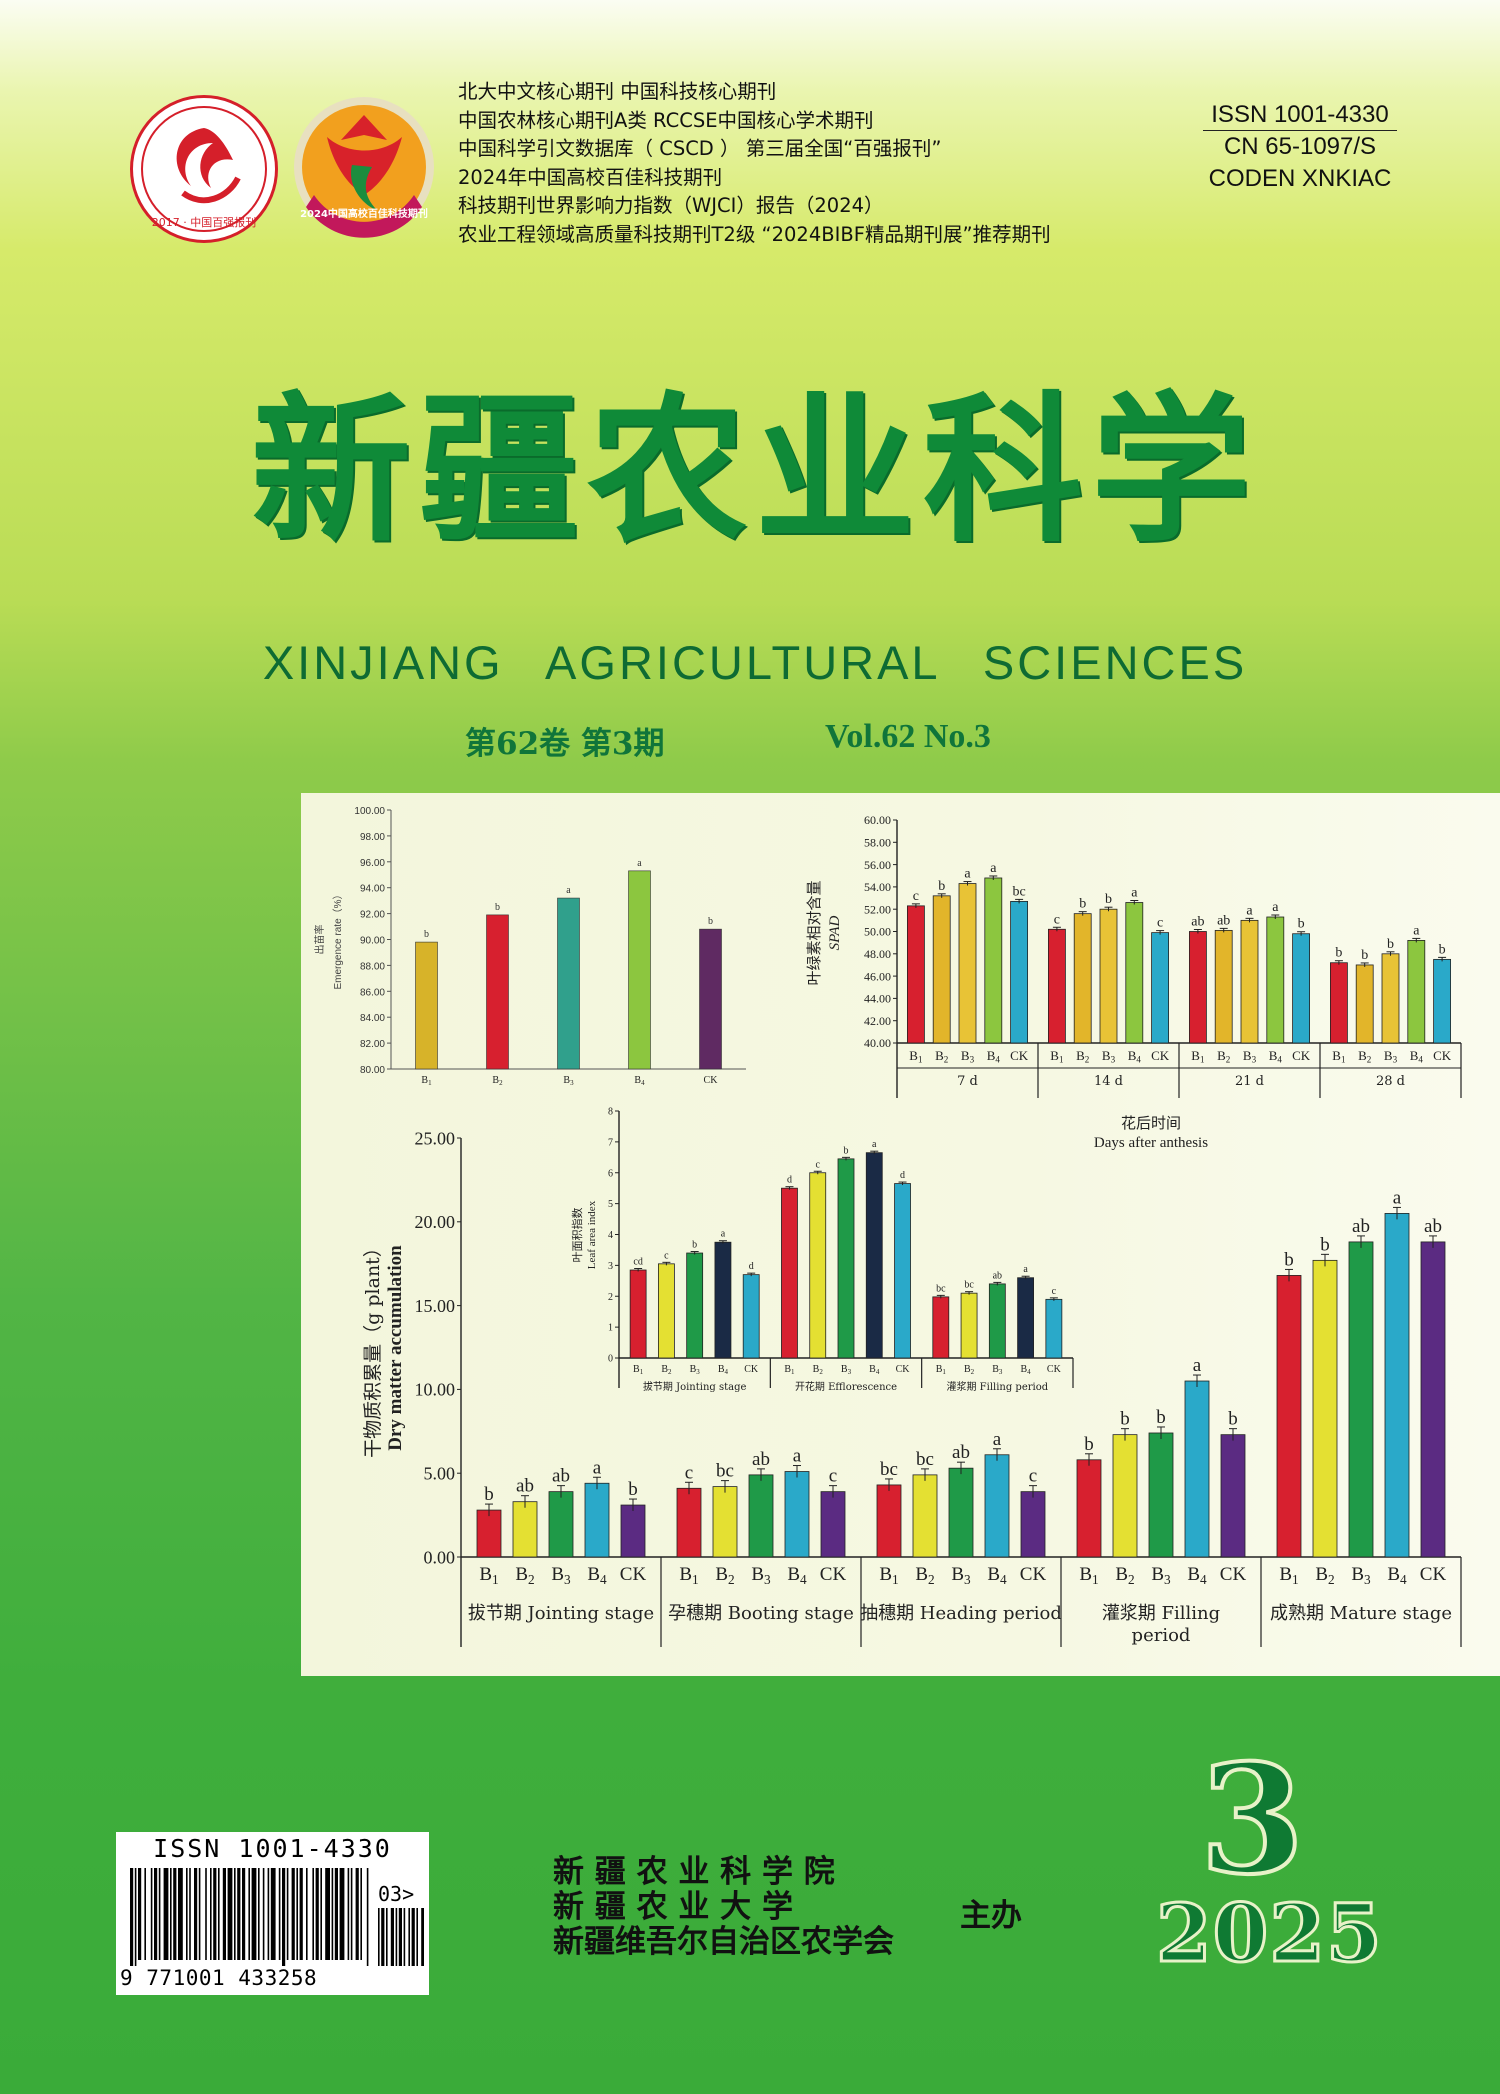  What do you see at coordinates (877, 1043) in the screenshot?
I see `y-tick-label: 40.00` at bounding box center [877, 1043].